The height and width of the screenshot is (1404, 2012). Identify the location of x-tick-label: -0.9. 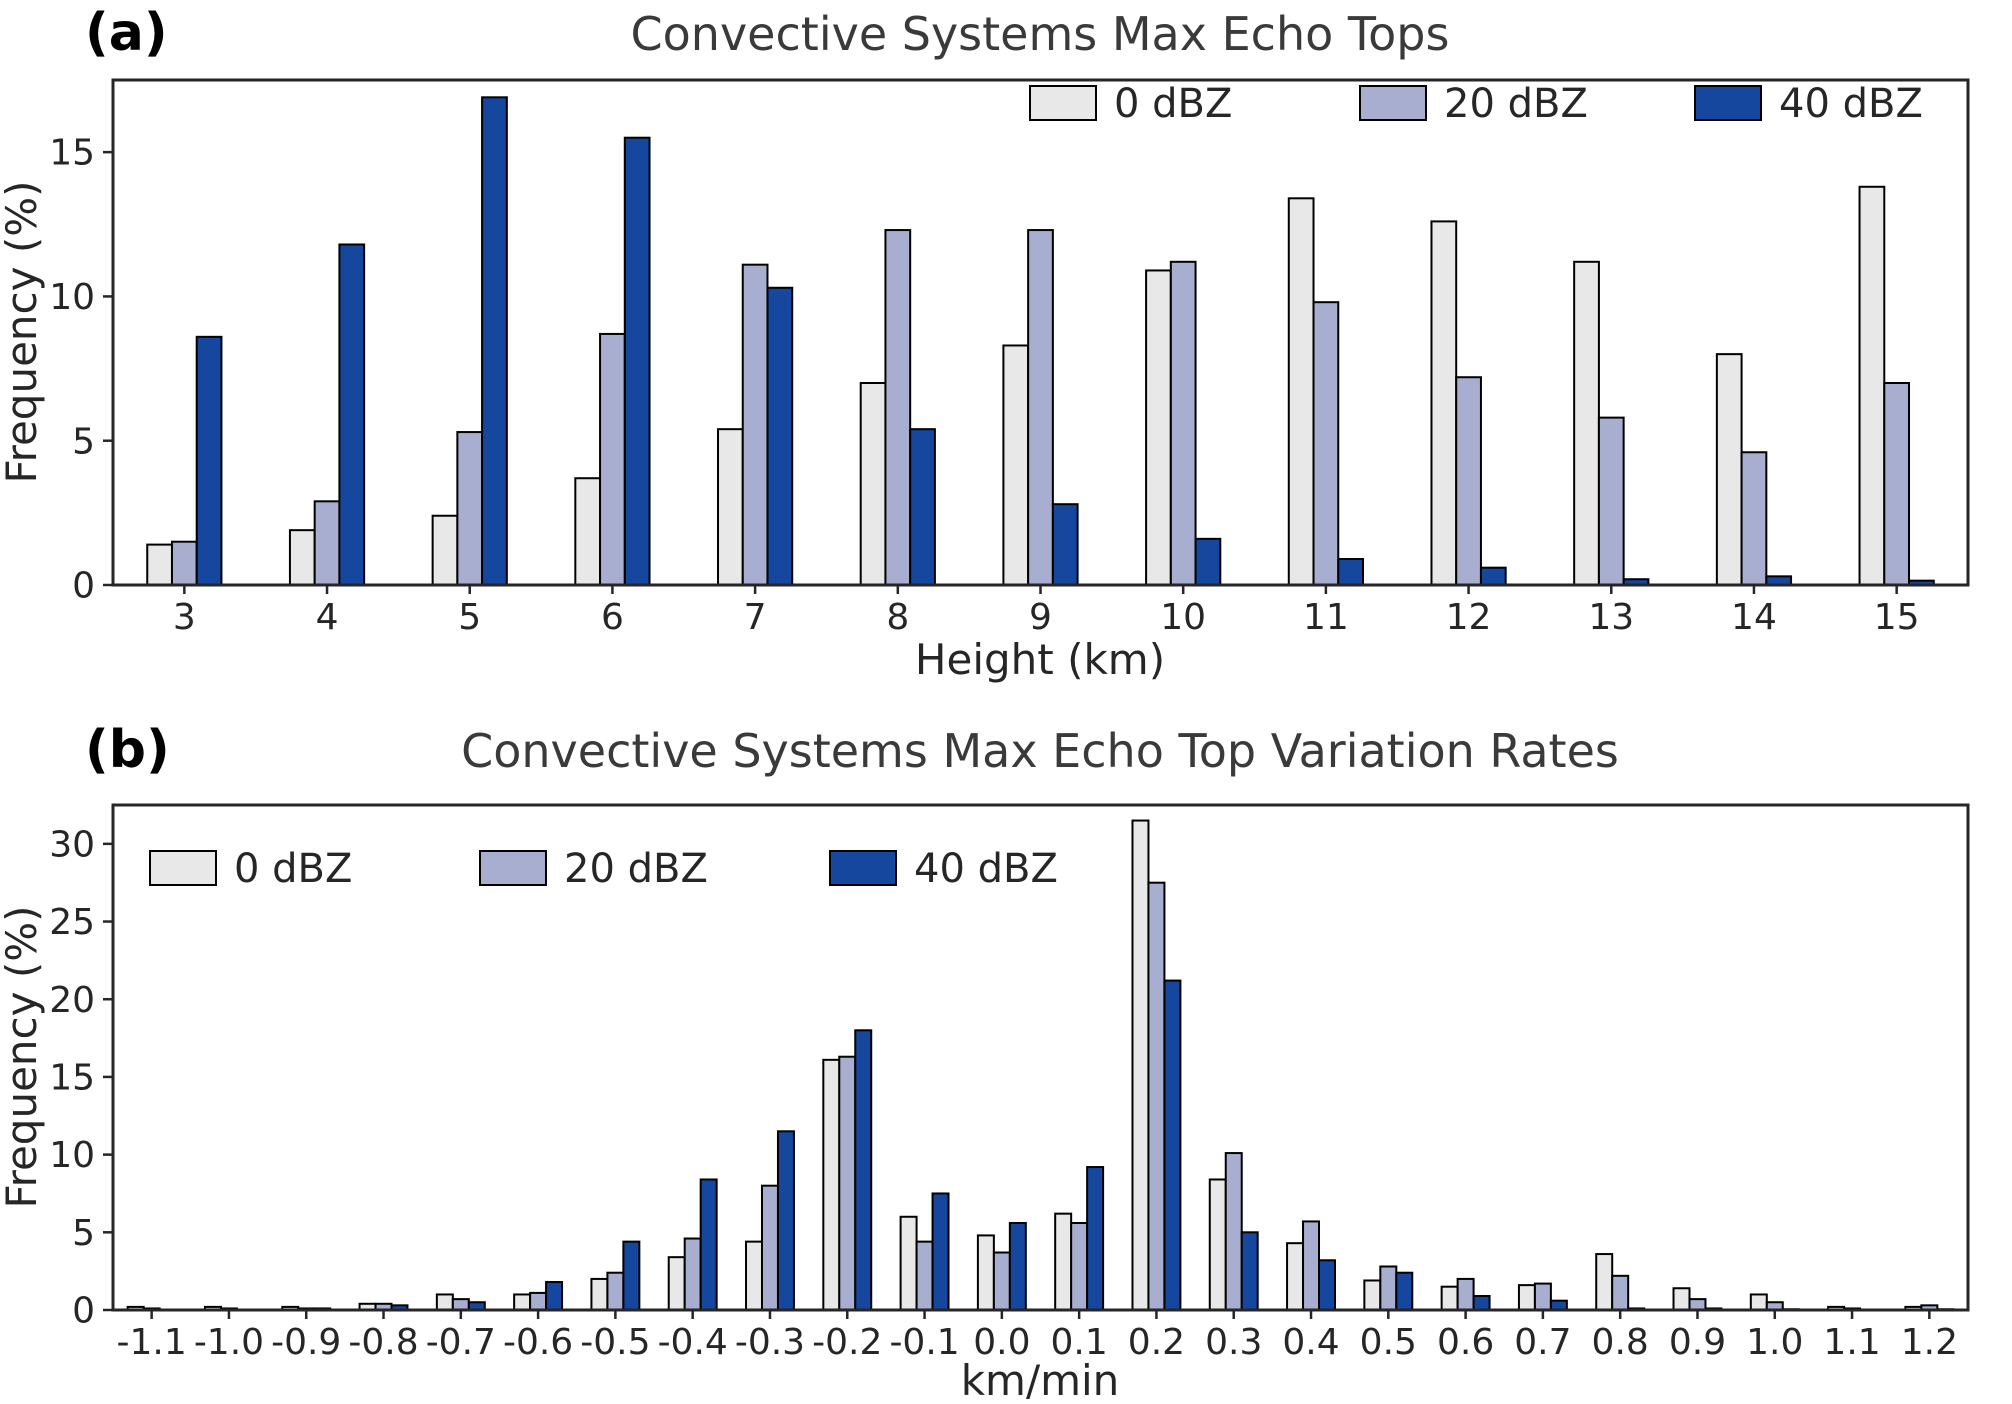
(306, 1342).